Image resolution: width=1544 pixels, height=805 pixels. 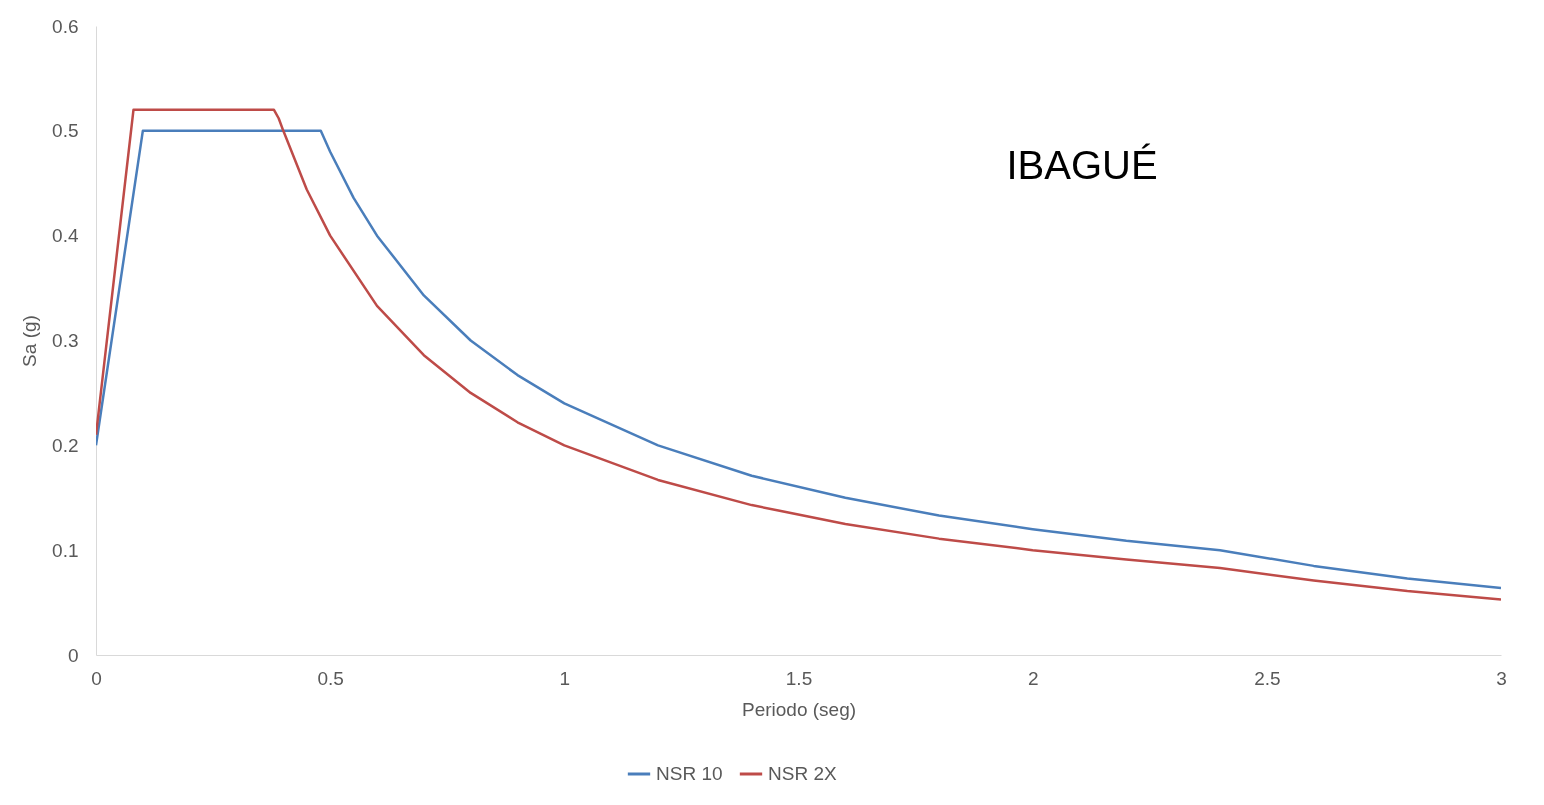 What do you see at coordinates (65, 550) in the screenshot?
I see `y-tick-label: 0.1` at bounding box center [65, 550].